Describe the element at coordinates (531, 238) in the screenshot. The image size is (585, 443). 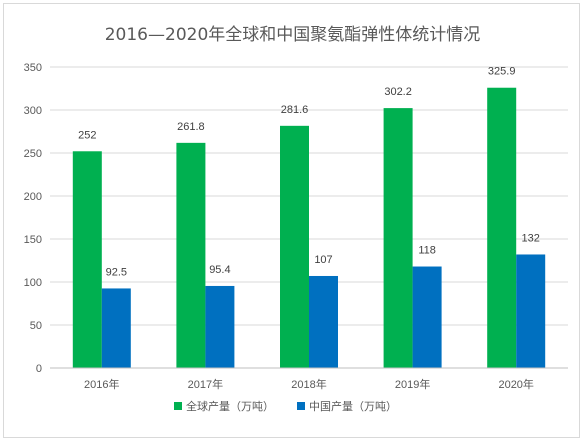
I see `data-label: 132` at that location.